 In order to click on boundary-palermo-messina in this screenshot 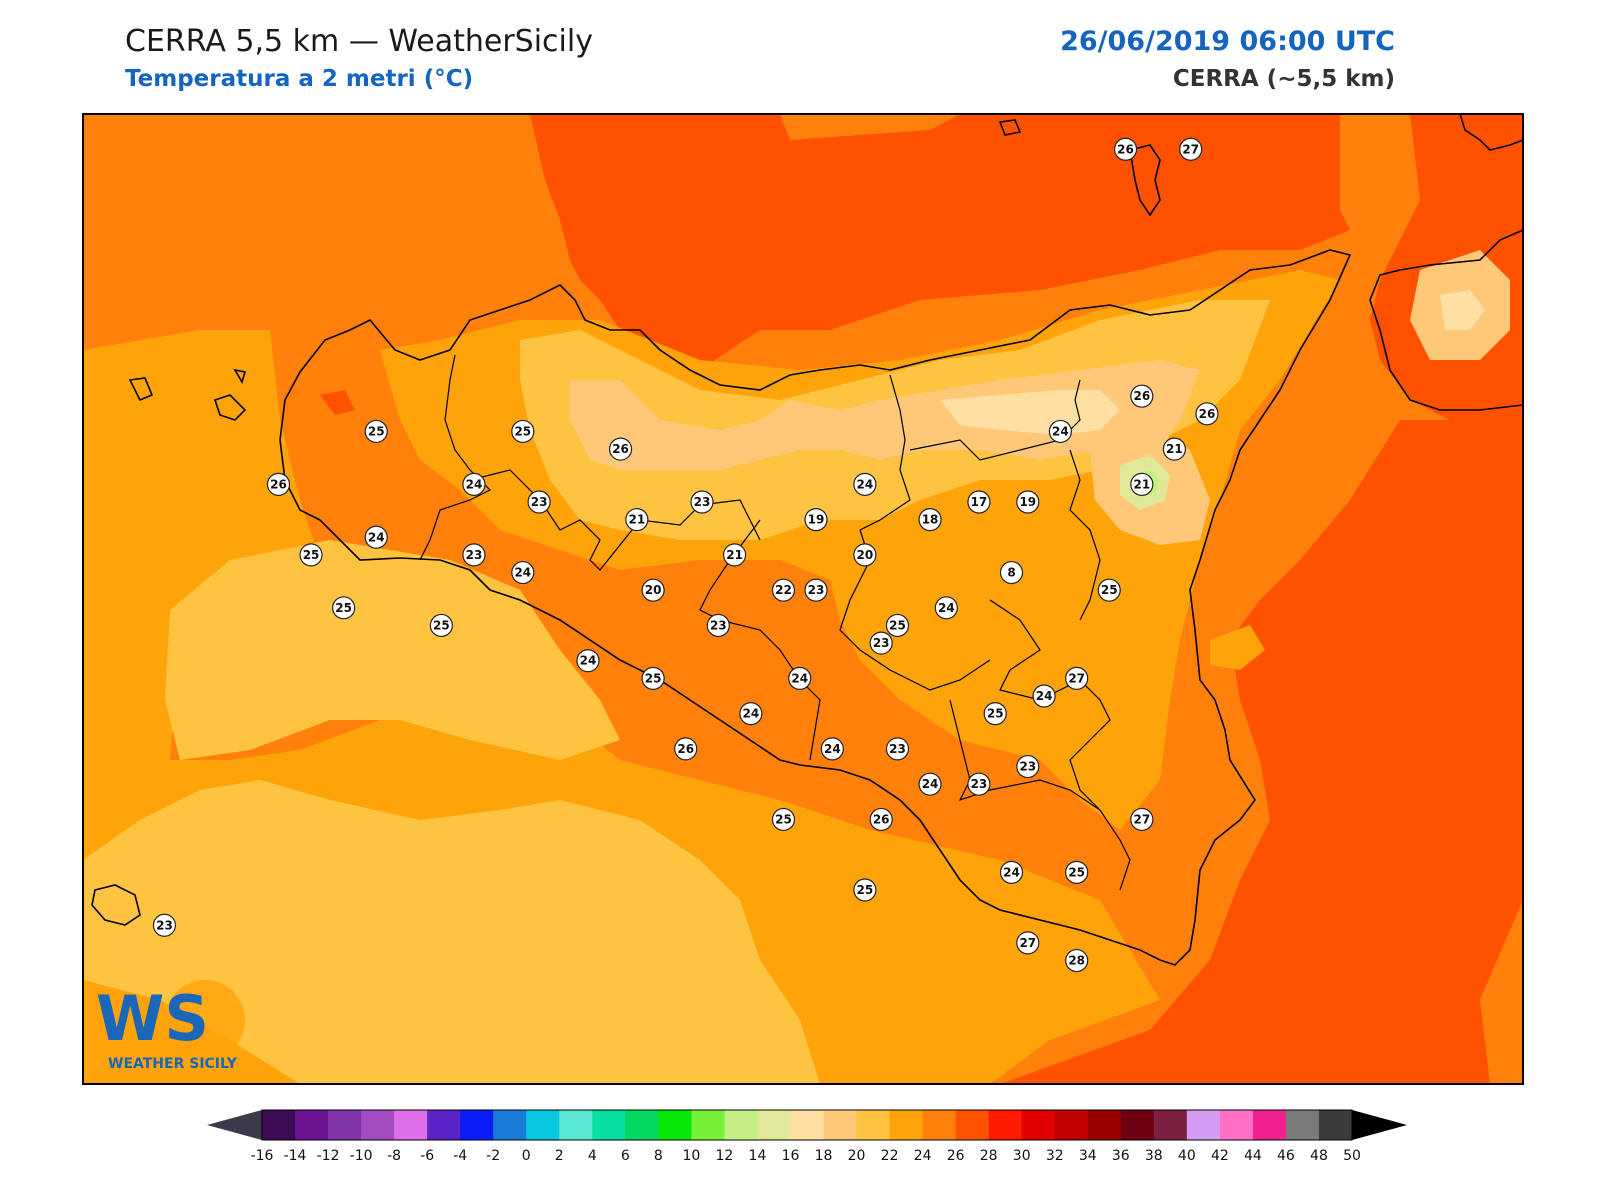, I will do `click(885, 452)`.